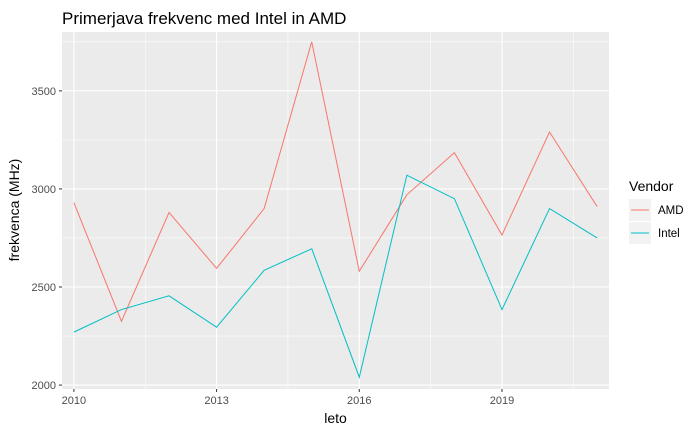 This screenshot has width=700, height=432. What do you see at coordinates (359, 401) in the screenshot?
I see `x-tick-label: 2016` at bounding box center [359, 401].